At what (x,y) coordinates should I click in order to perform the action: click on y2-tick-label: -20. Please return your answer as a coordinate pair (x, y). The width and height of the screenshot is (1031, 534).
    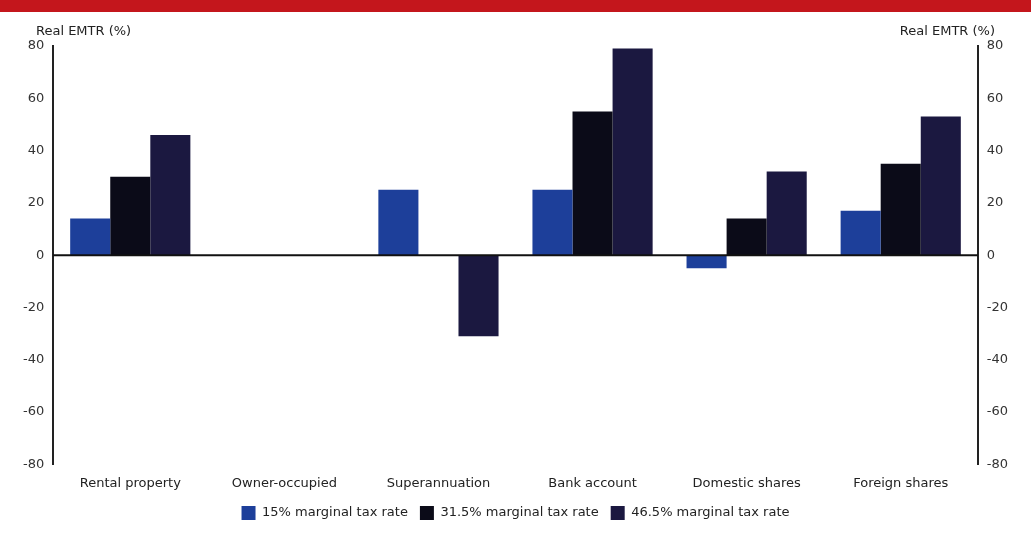
    Looking at the image, I should click on (997, 306).